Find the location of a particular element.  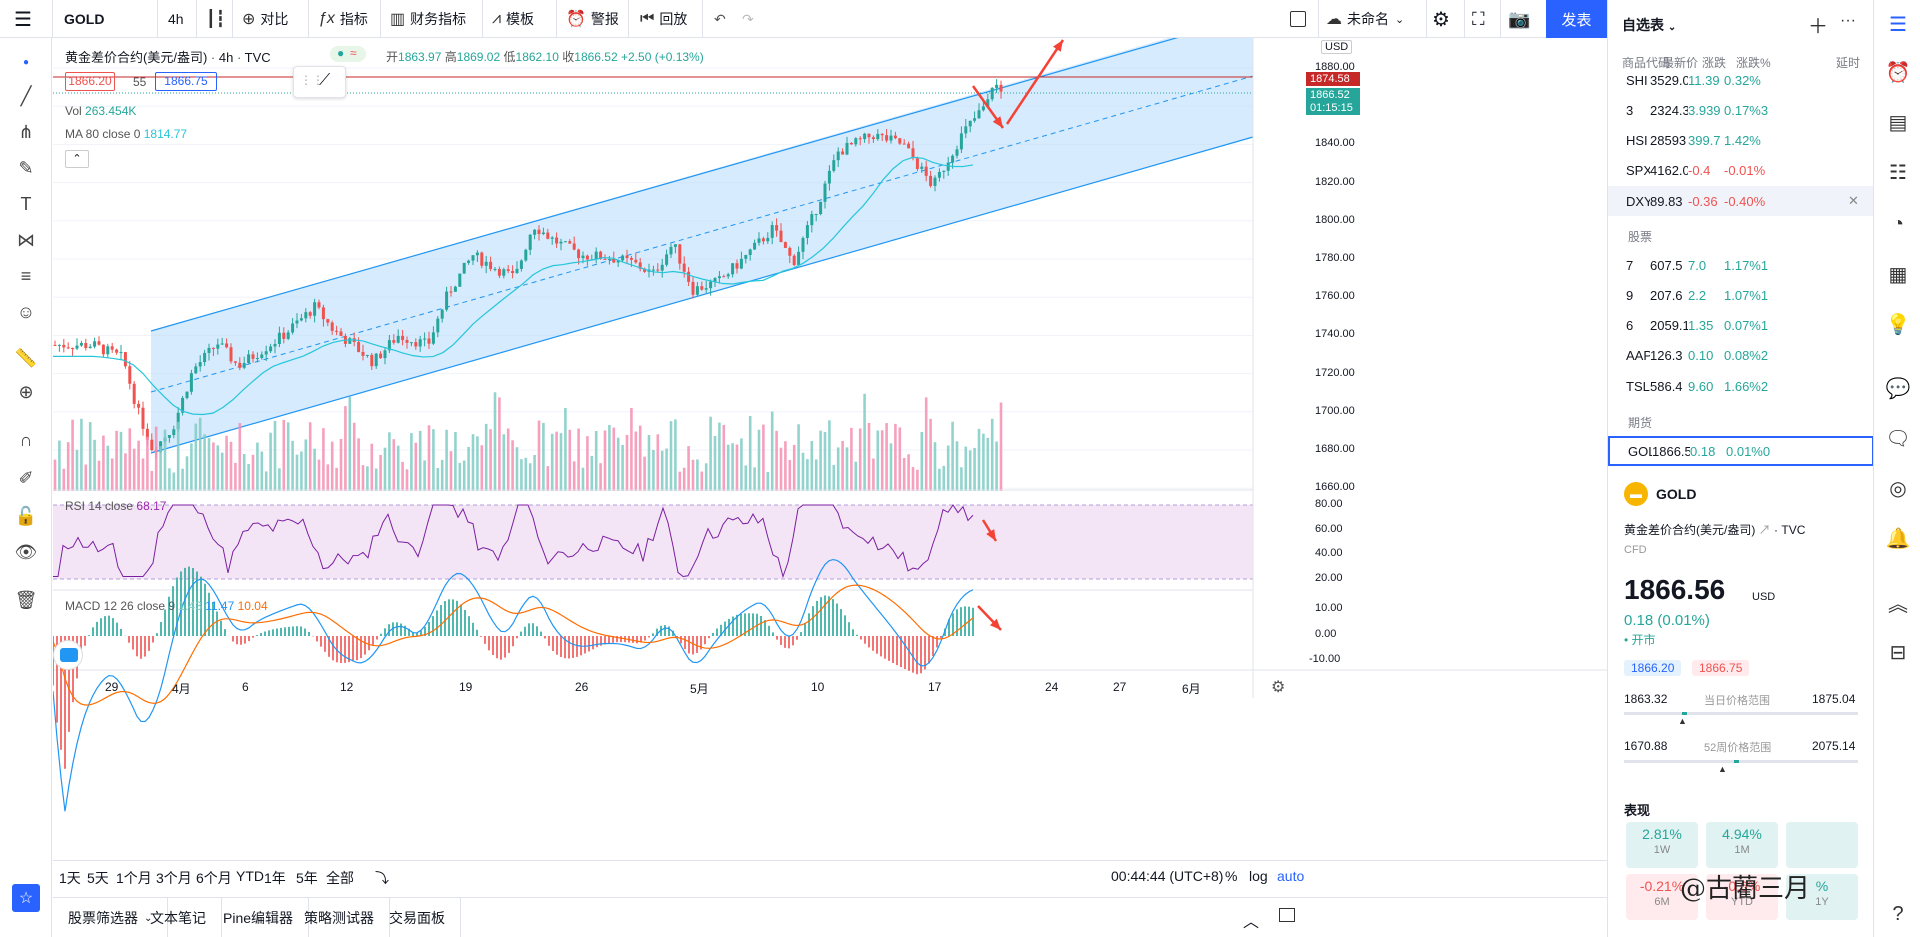

notifications-bell-icon: 🔔 is located at coordinates (1898, 538).